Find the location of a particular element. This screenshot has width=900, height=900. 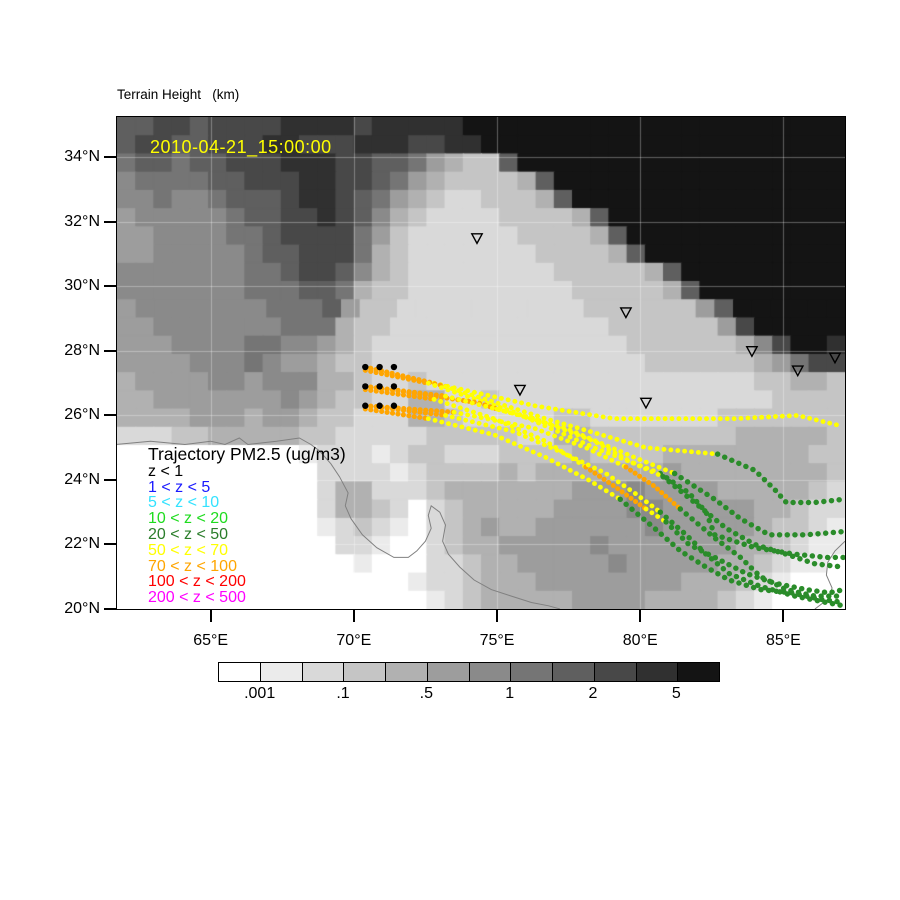

lon-tick-label: 70°E is located at coordinates (354, 640).